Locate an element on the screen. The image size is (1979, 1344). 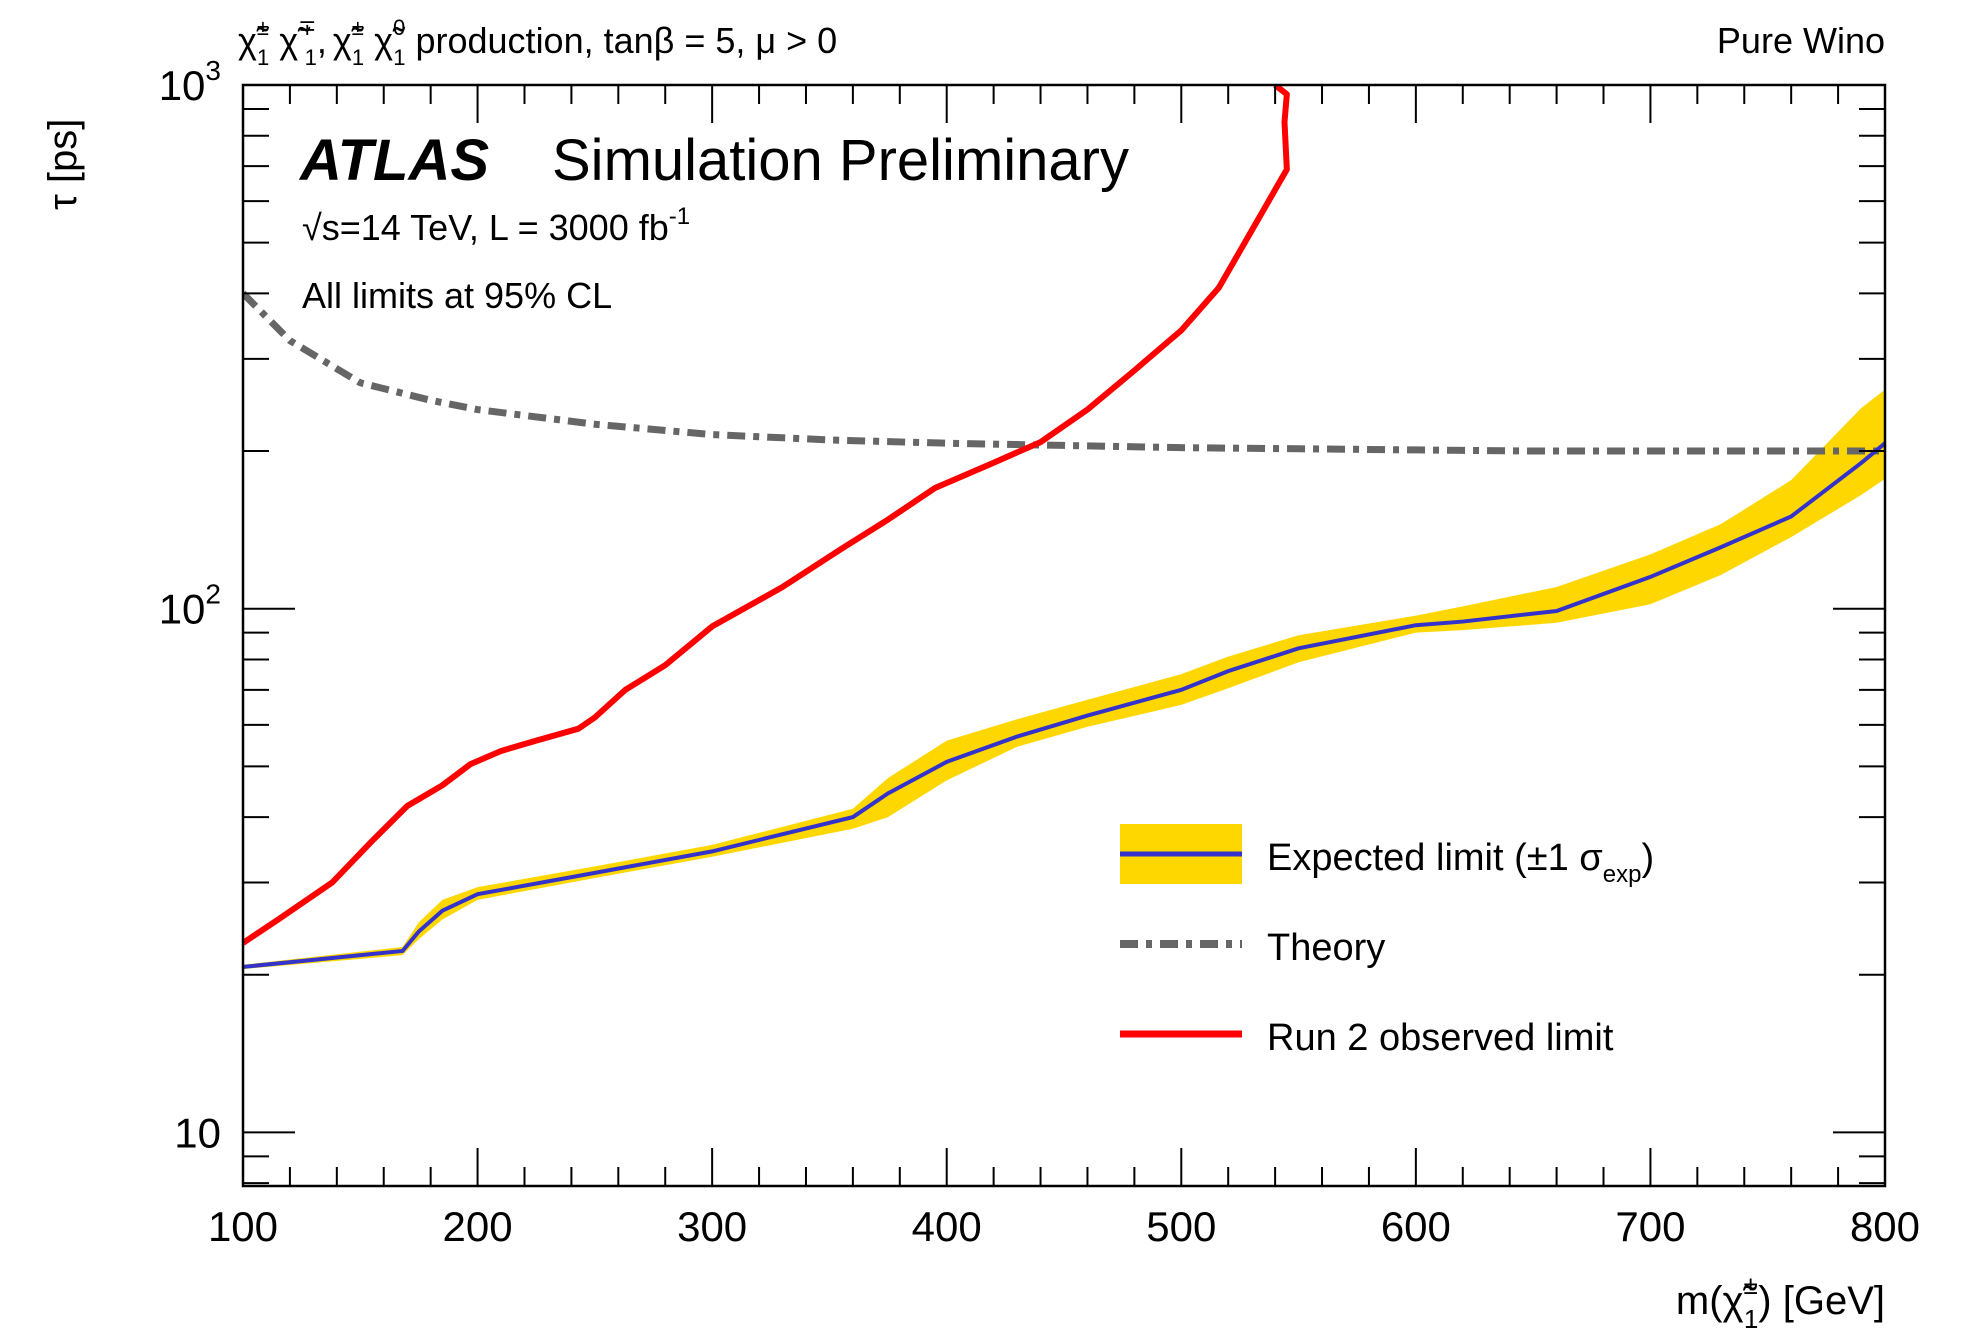
process-sub-1: 1 is located at coordinates (263, 57).